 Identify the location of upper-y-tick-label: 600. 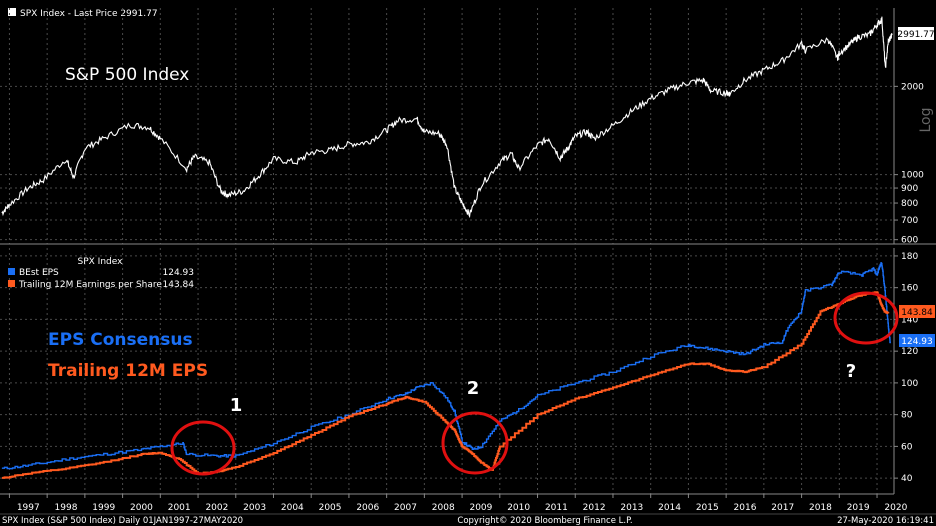
(909, 241).